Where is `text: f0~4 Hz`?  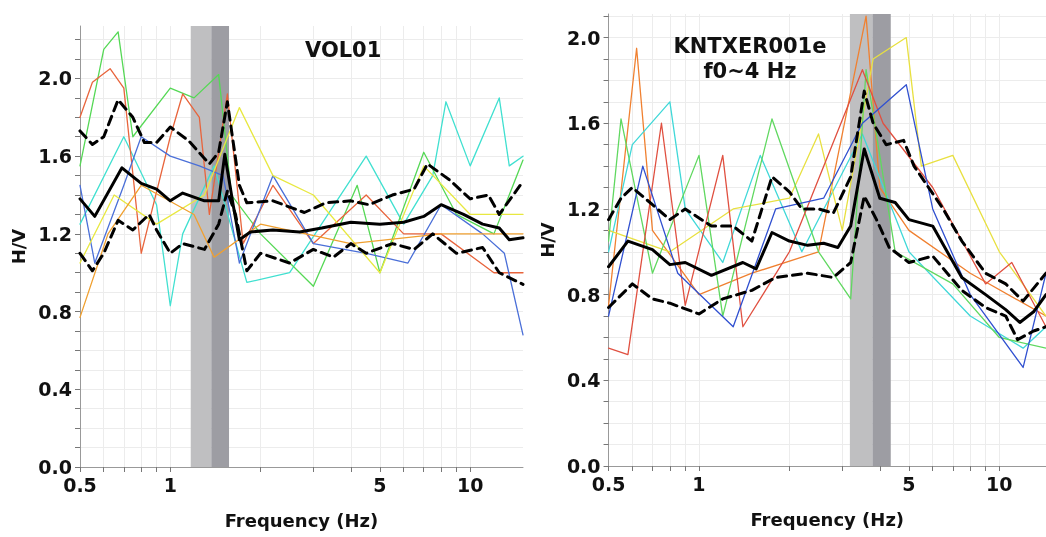
text: f0~4 Hz is located at coordinates (750, 70).